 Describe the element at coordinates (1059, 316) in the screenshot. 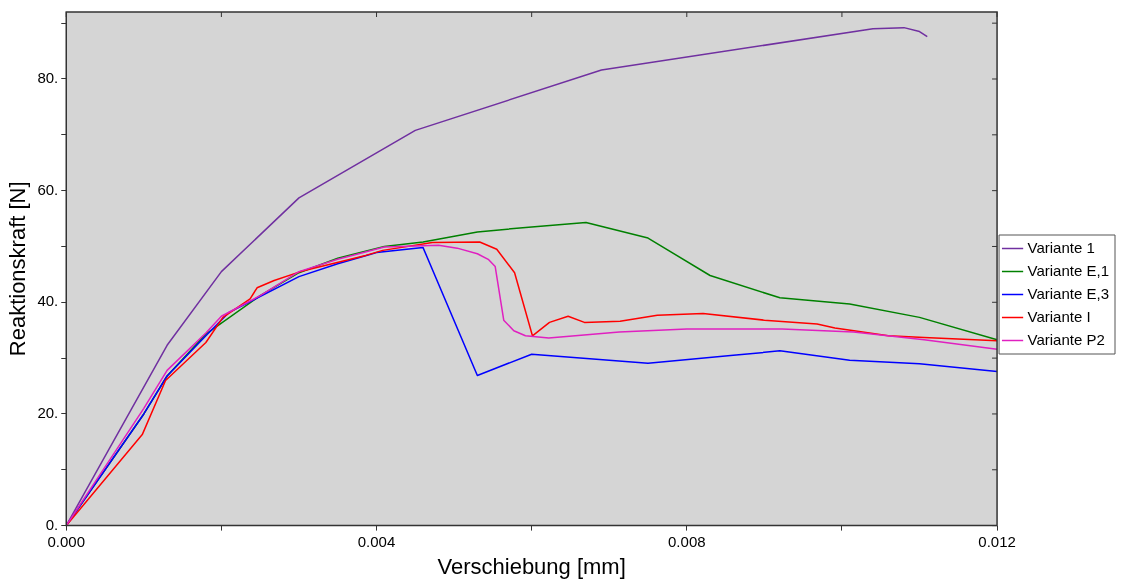

I see `legend-label: Variante I` at that location.